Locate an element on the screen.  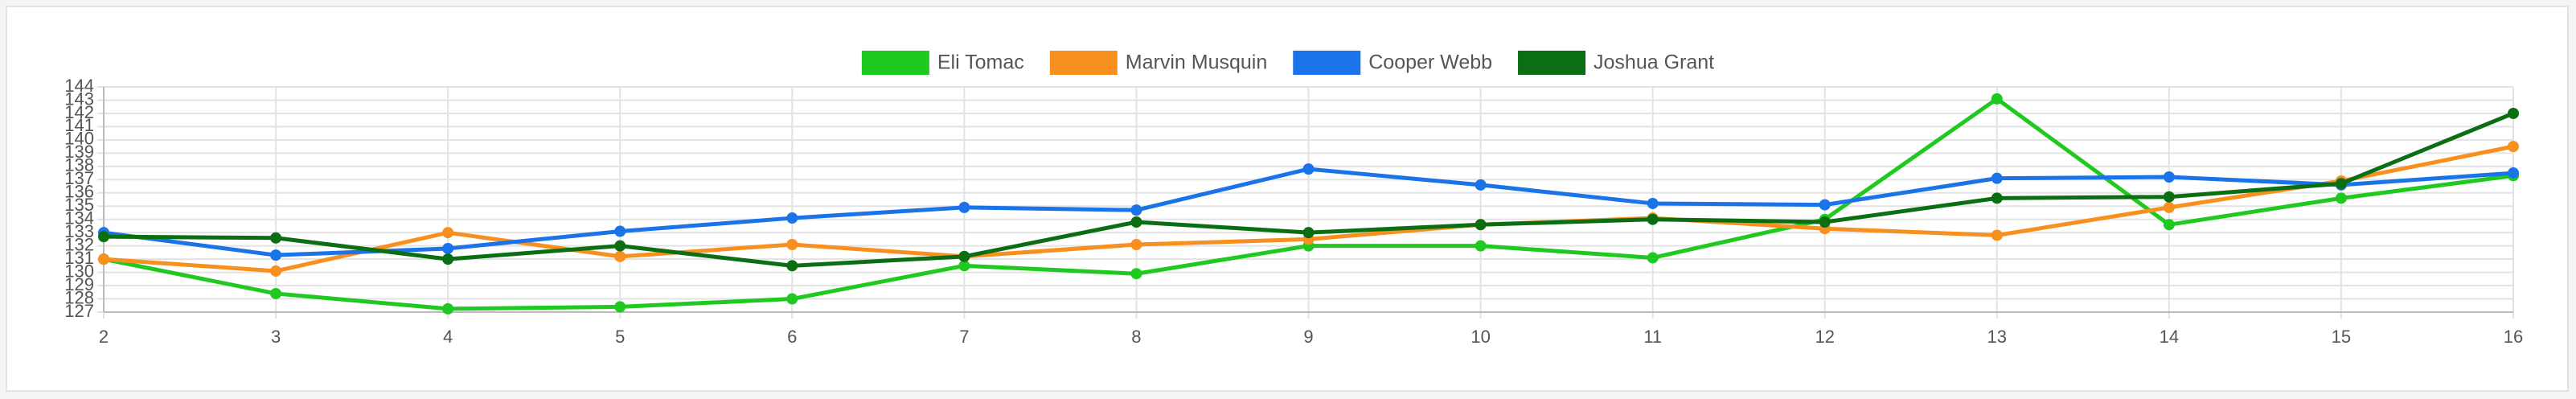
y-tick-label: 129 is located at coordinates (79, 284).